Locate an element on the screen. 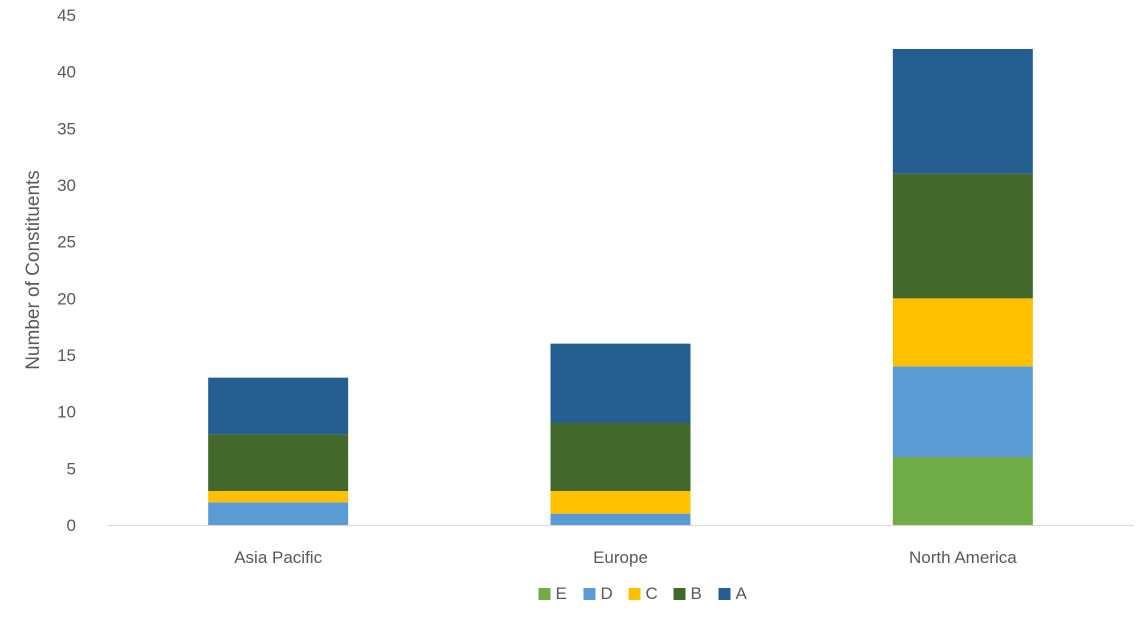  x-tick-label: North America is located at coordinates (963, 557).